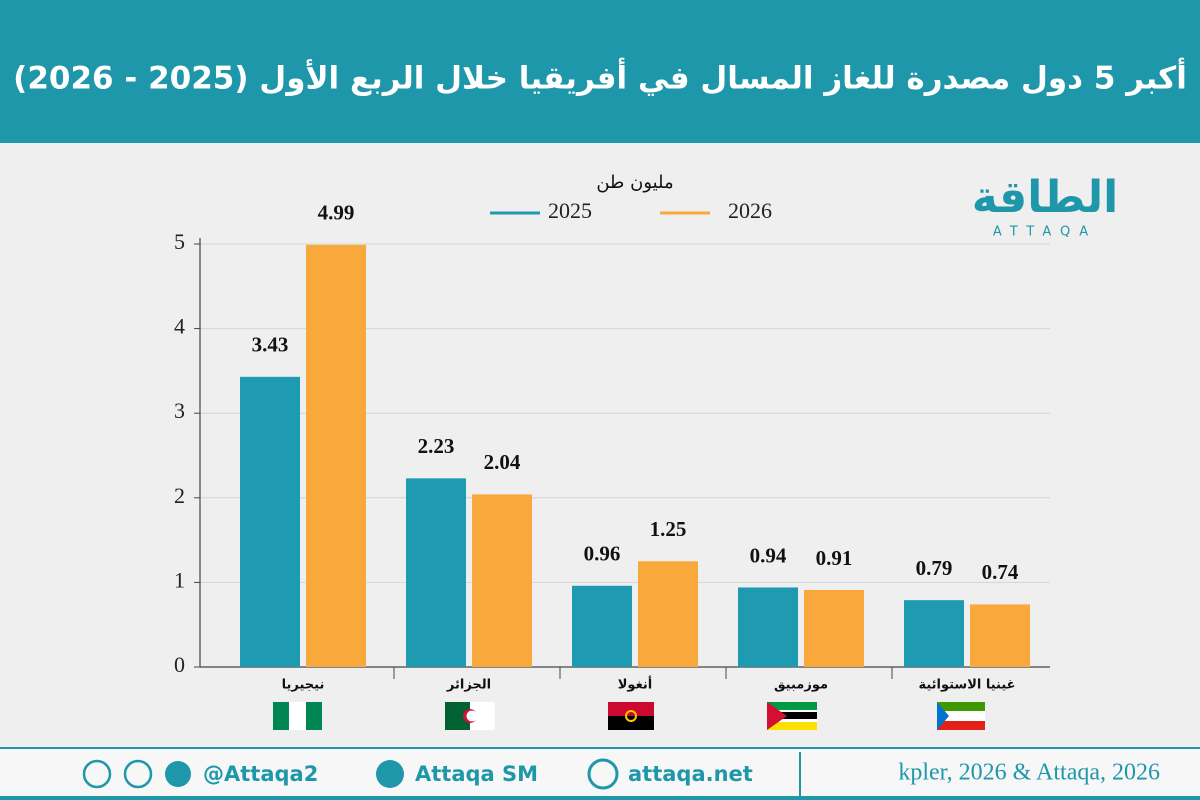 The width and height of the screenshot is (1200, 800). What do you see at coordinates (436, 446) in the screenshot?
I see `value-label: 2.23` at bounding box center [436, 446].